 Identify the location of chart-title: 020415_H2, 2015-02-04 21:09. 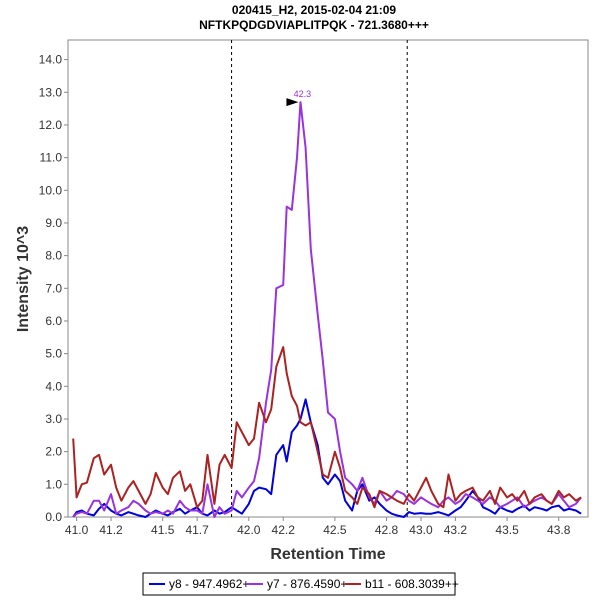
(314, 10).